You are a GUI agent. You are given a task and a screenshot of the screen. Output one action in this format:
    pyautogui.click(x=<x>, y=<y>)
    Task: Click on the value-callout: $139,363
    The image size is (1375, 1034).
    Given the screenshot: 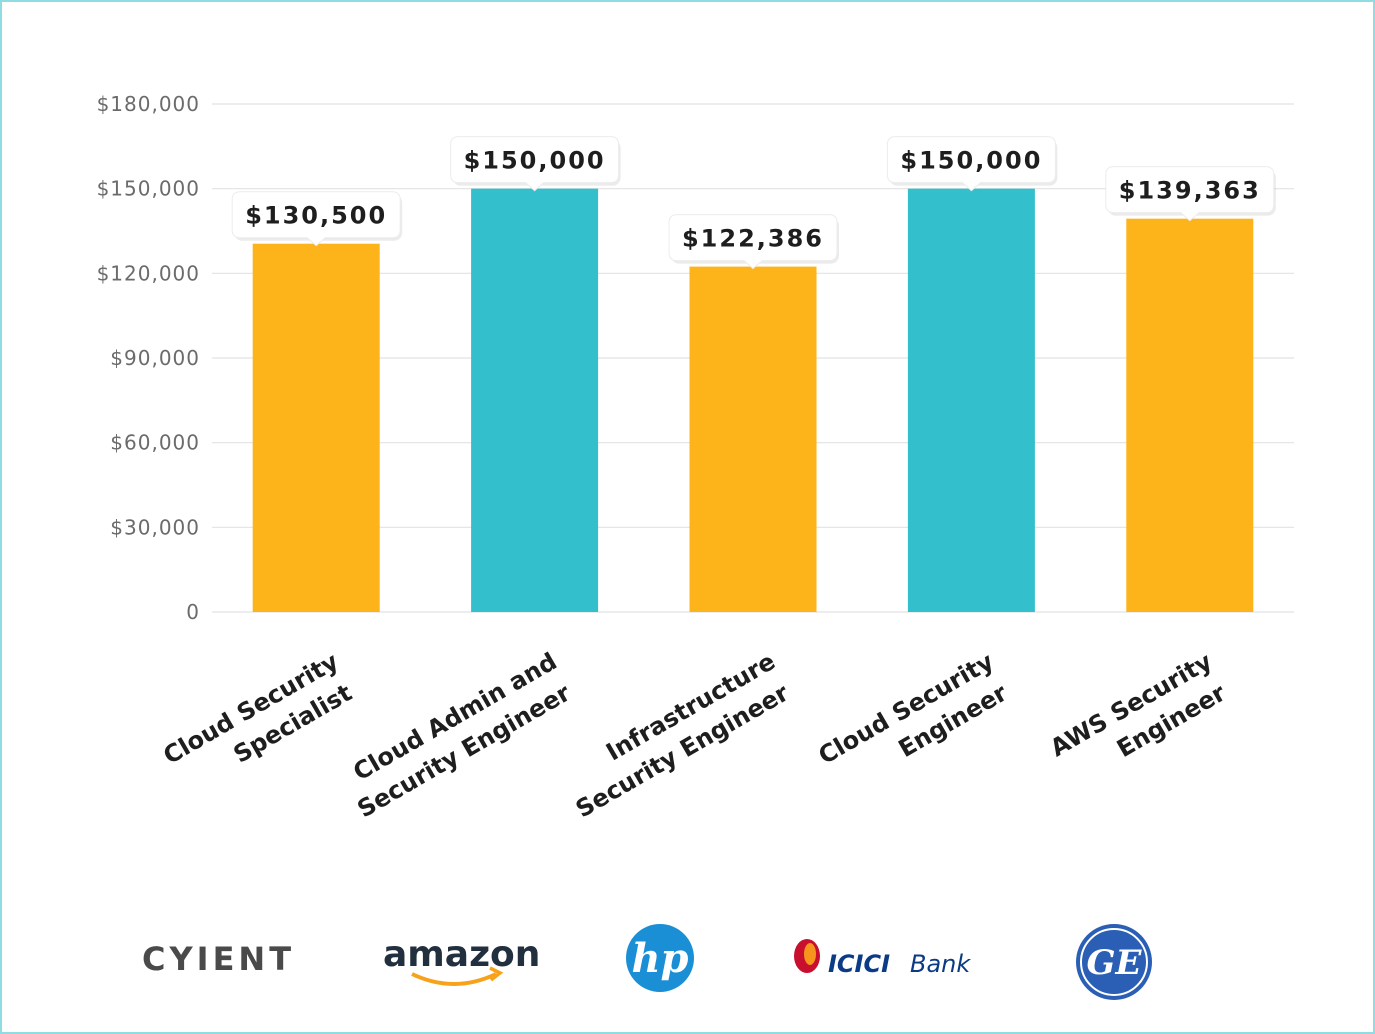 What is the action you would take?
    pyautogui.click(x=1190, y=194)
    